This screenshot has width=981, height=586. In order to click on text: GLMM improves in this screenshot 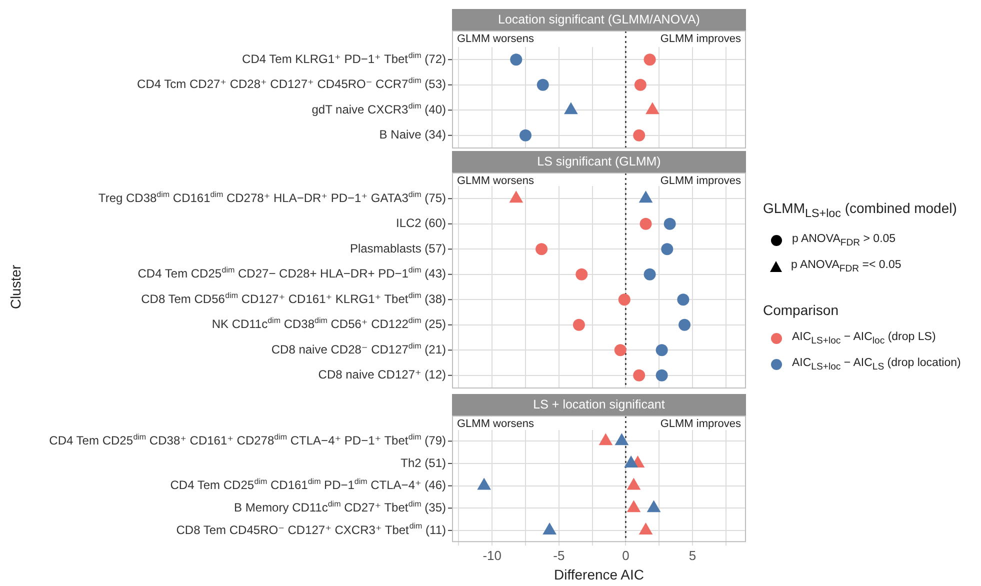, I will do `click(701, 39)`.